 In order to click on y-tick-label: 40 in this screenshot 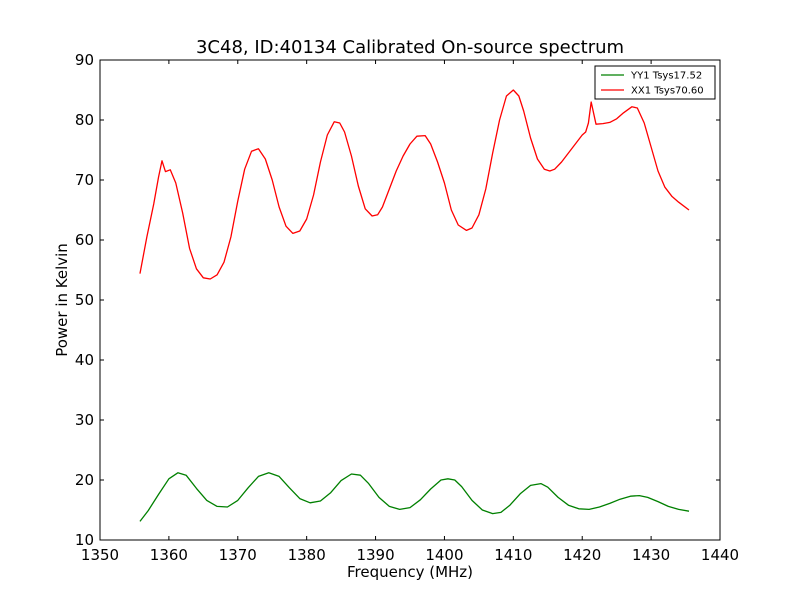, I will do `click(84, 360)`.